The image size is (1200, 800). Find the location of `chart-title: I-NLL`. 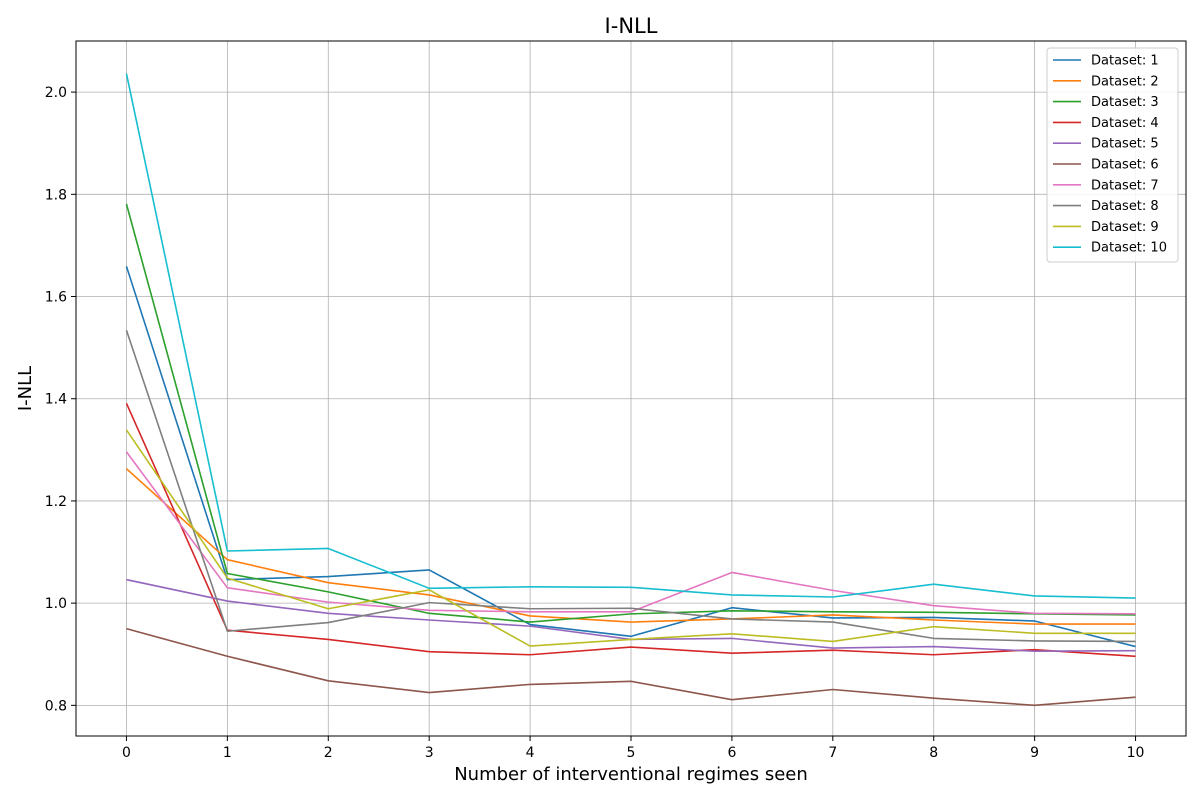

chart-title: I-NLL is located at coordinates (631, 26).